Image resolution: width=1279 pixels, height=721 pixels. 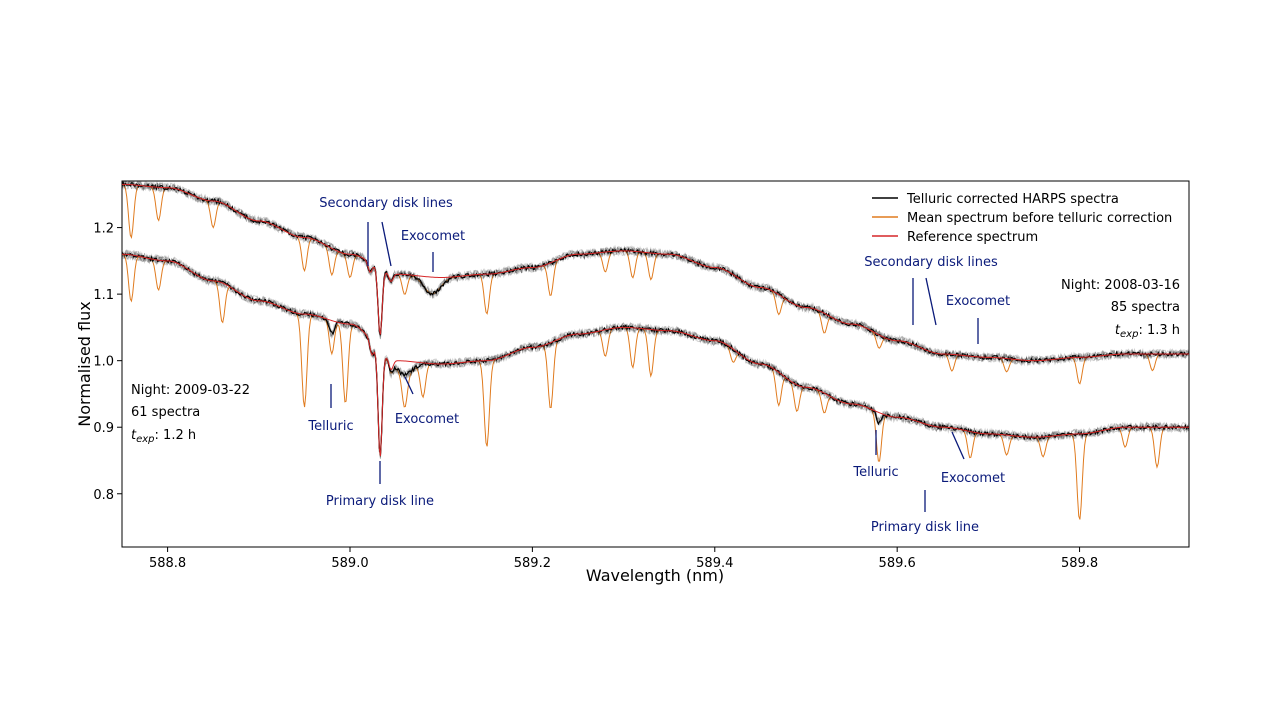 What do you see at coordinates (655, 575) in the screenshot?
I see `x-axis-title: Wavelength (nm)` at bounding box center [655, 575].